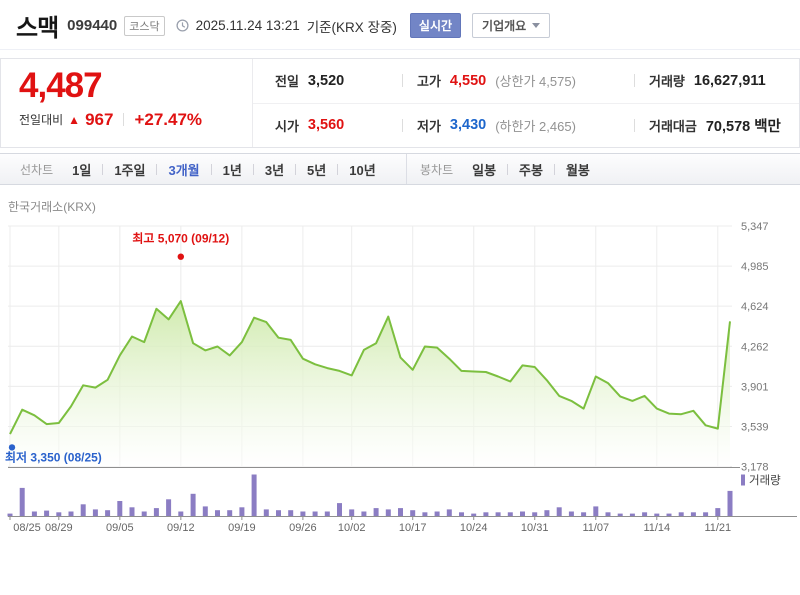  I want to click on svg-text: 10/02, so click(352, 528).